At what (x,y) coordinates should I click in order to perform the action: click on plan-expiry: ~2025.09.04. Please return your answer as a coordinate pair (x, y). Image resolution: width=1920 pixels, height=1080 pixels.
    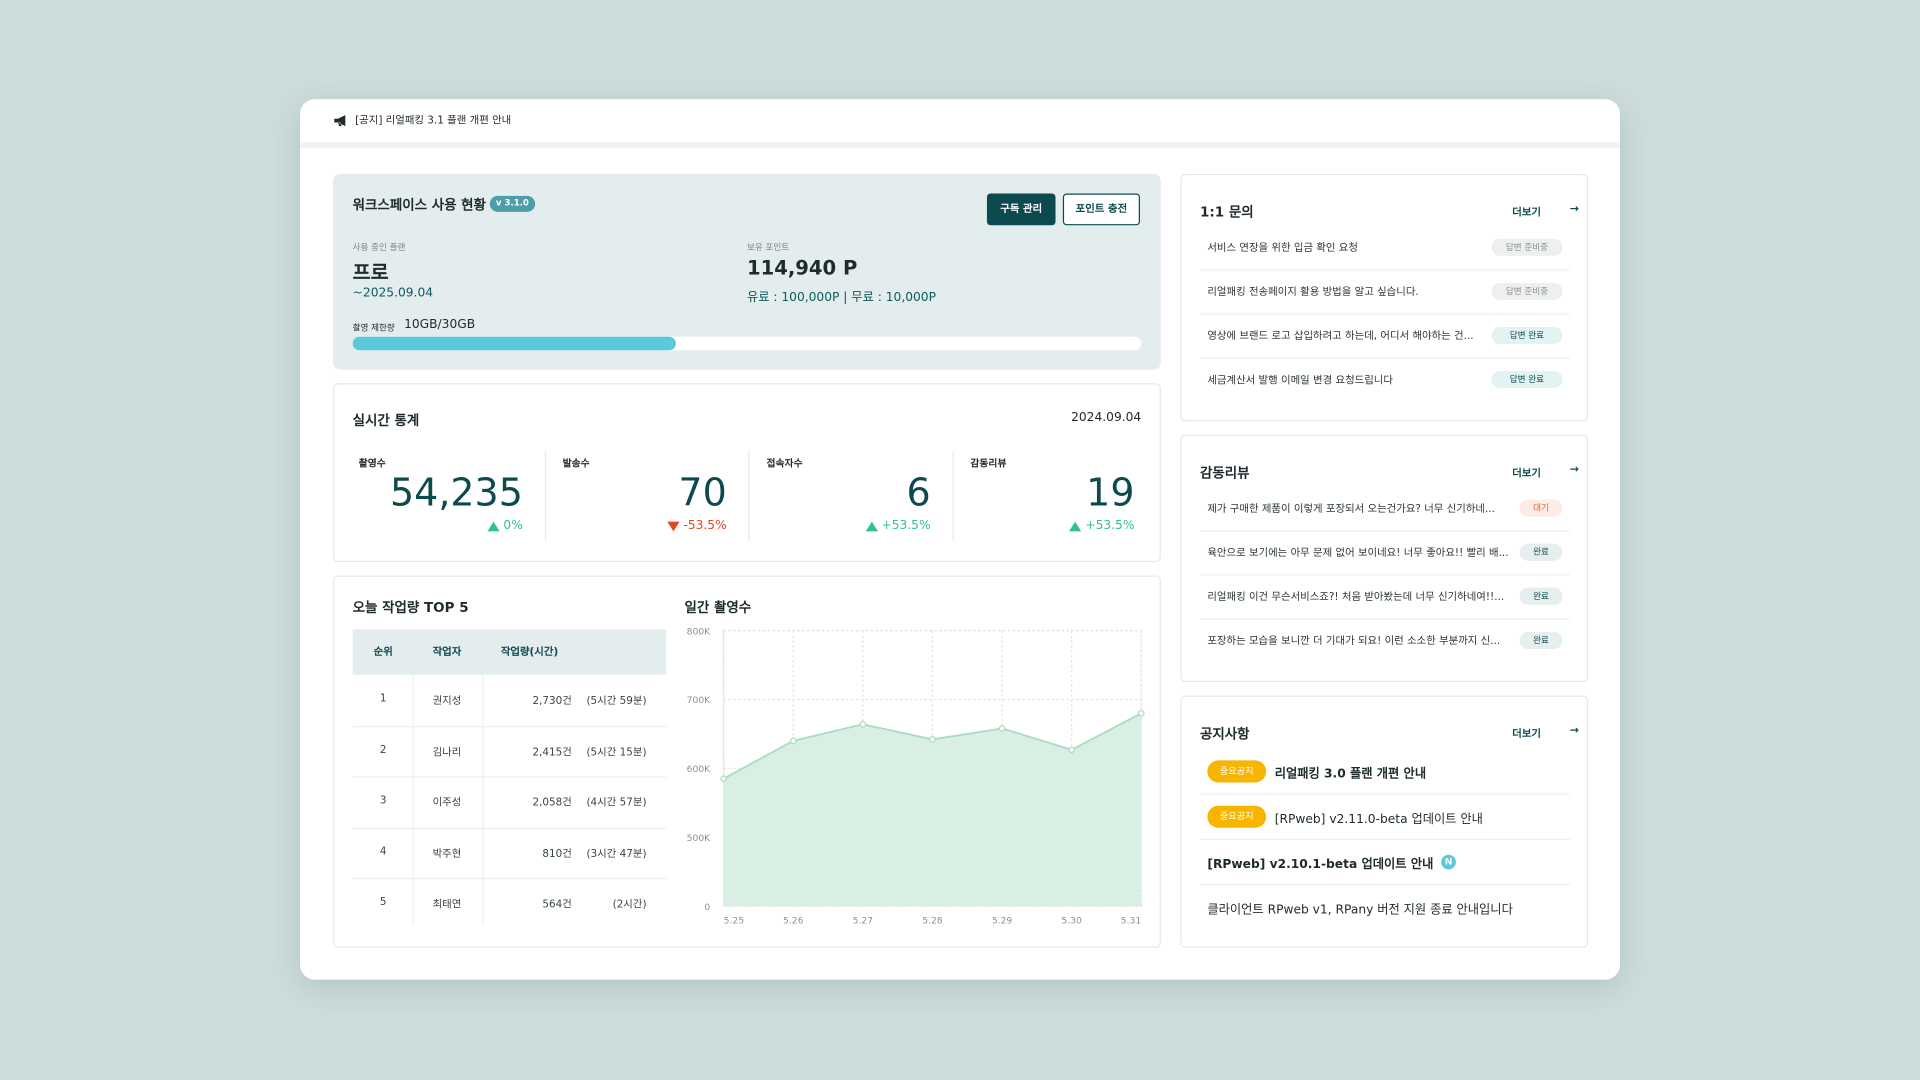
    Looking at the image, I should click on (393, 293).